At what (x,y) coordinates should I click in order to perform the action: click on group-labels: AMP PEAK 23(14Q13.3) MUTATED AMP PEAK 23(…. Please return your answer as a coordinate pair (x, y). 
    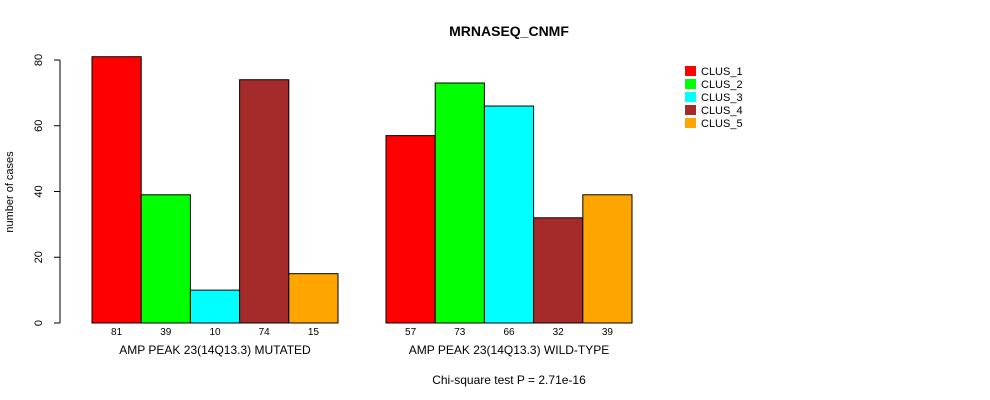
    Looking at the image, I should click on (364, 350).